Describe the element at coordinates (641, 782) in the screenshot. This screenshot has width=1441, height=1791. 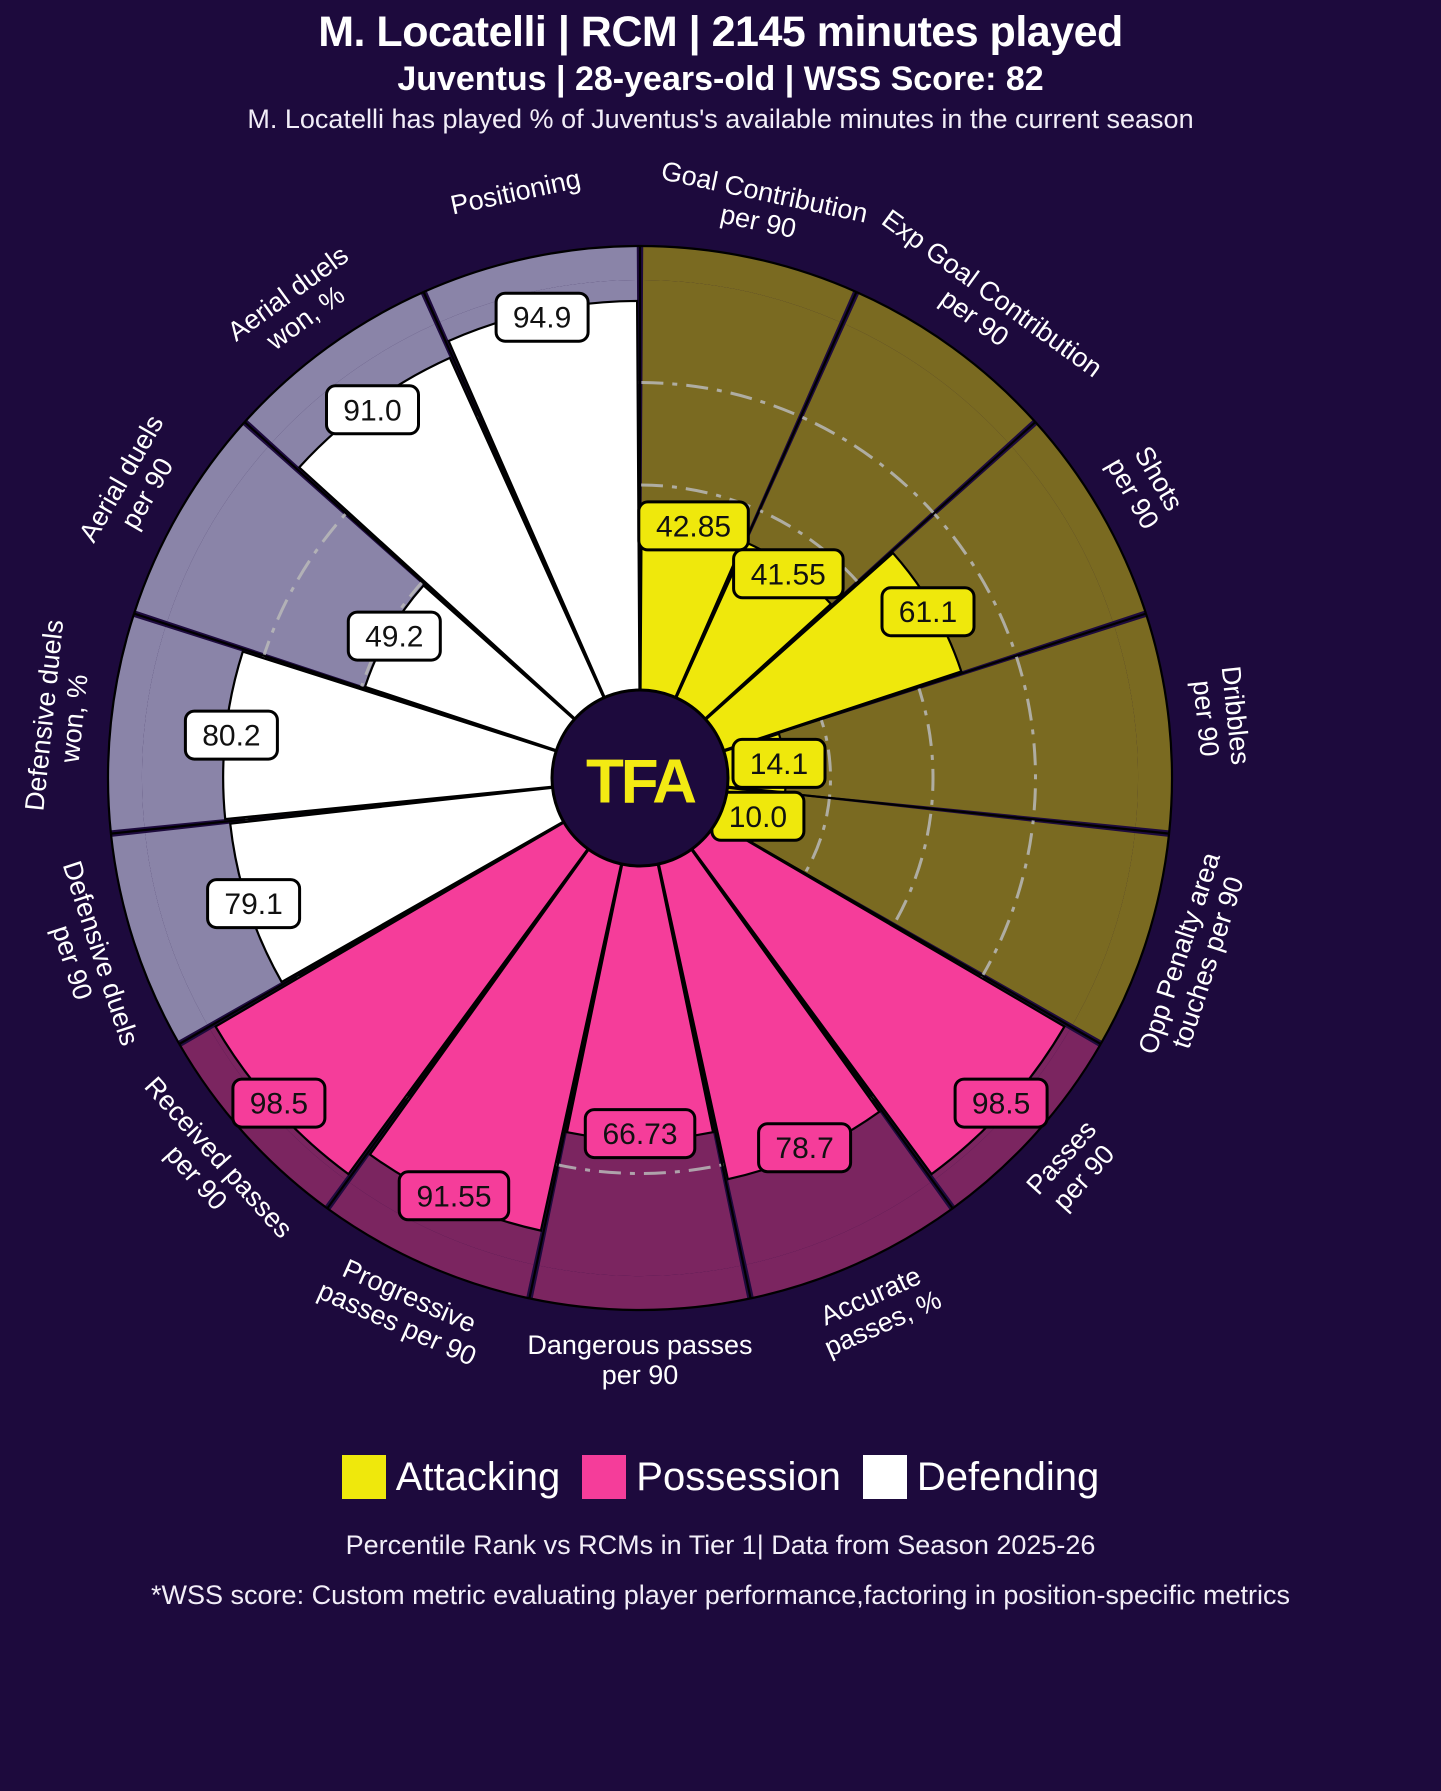
I see `logo-text: TFA` at that location.